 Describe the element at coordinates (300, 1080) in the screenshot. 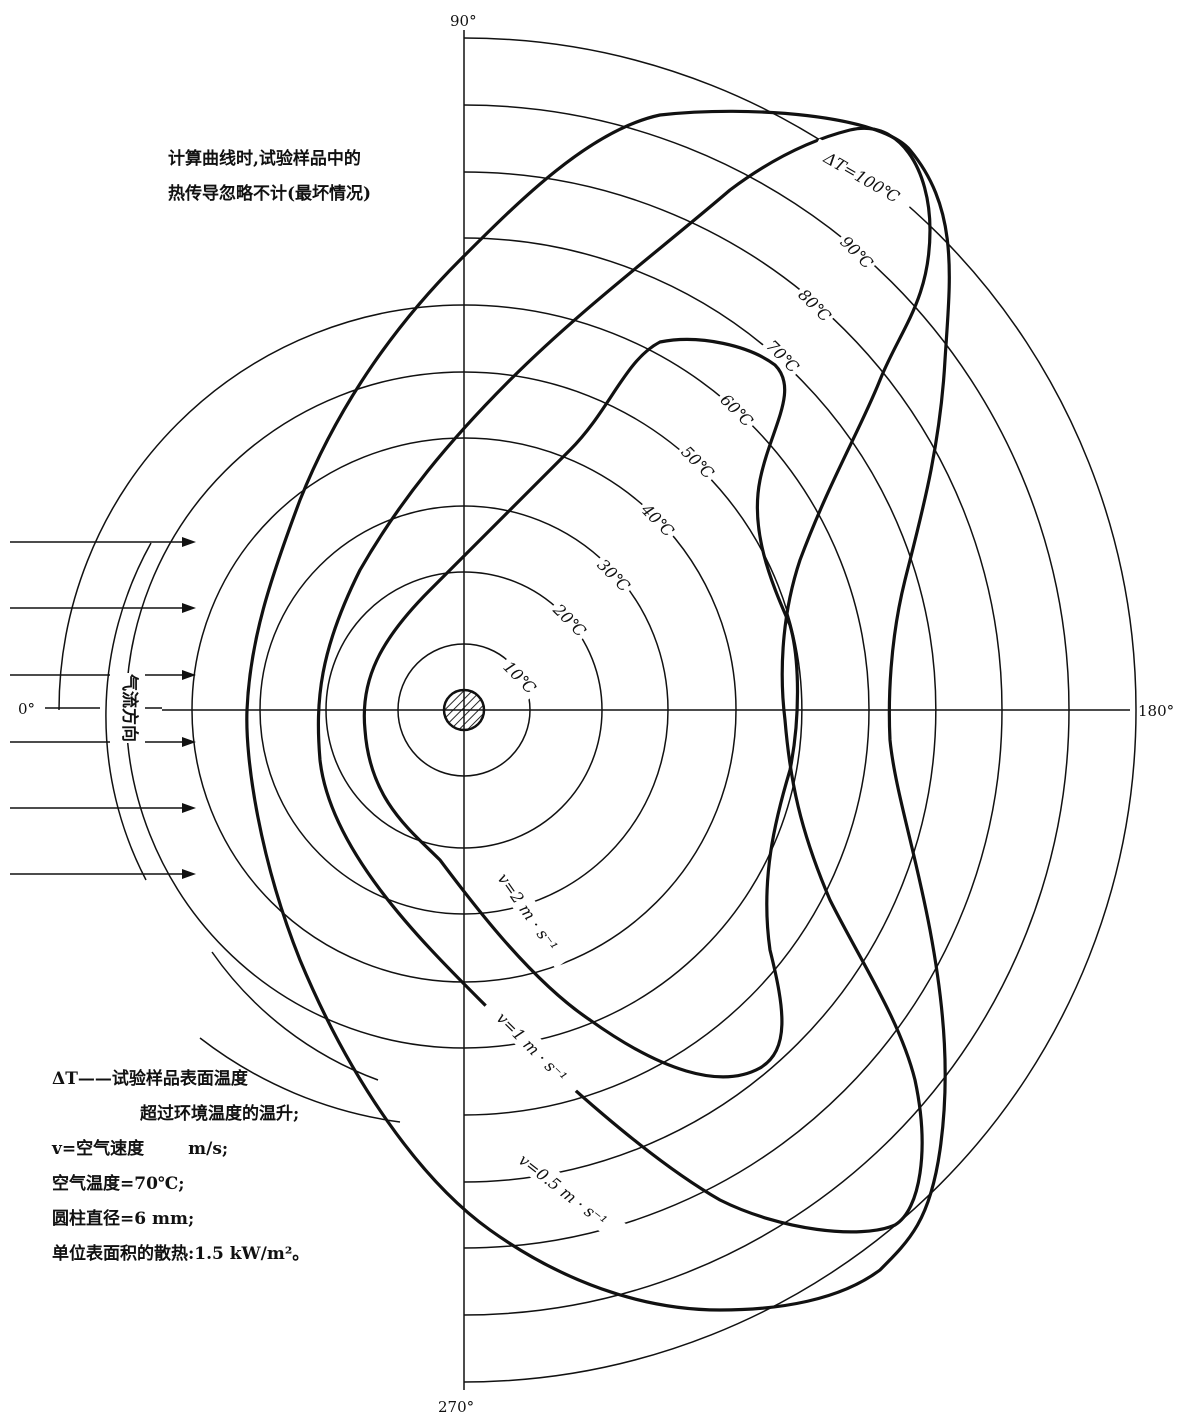

I see `left-arc-70-lower` at that location.